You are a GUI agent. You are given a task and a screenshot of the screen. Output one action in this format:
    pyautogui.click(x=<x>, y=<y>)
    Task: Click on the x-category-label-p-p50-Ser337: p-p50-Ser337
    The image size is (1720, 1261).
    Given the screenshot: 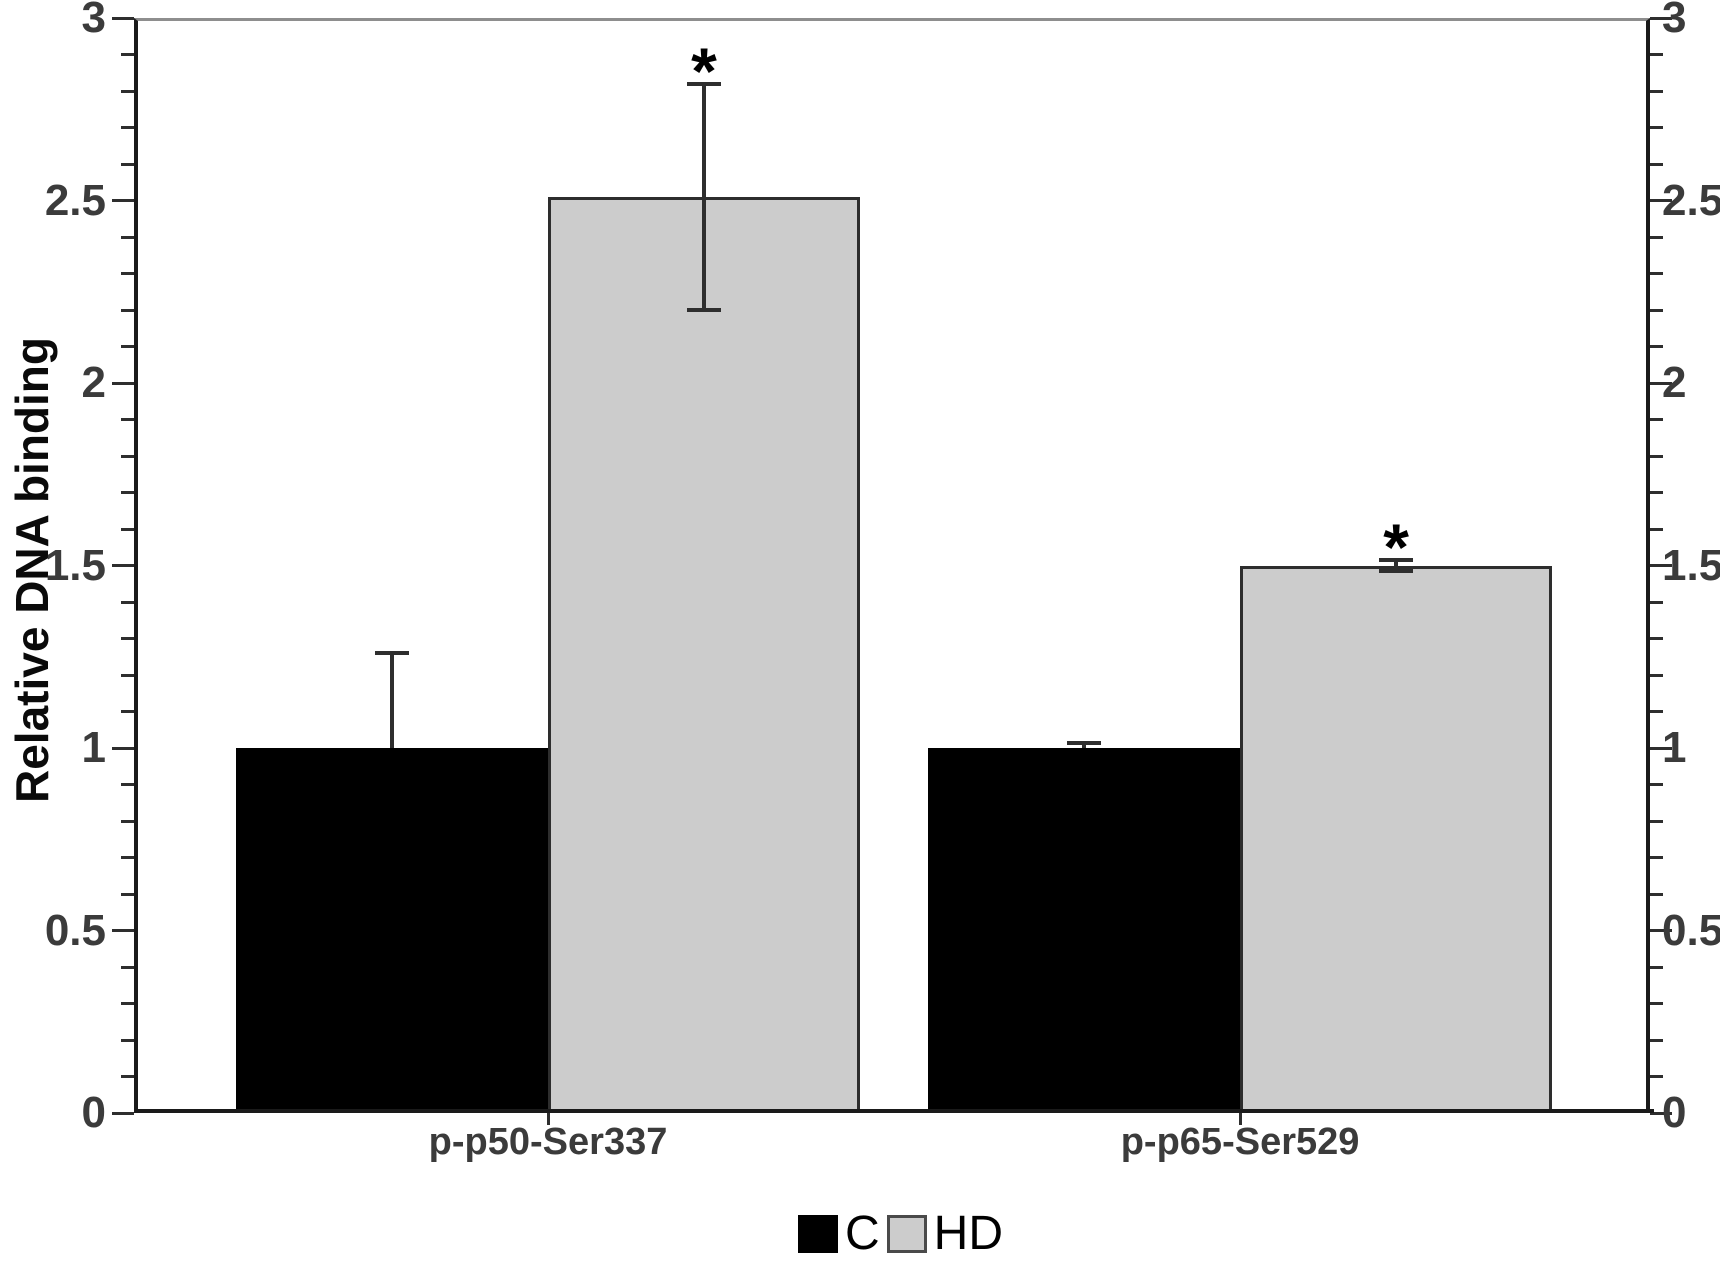 What is the action you would take?
    pyautogui.click(x=548, y=1142)
    